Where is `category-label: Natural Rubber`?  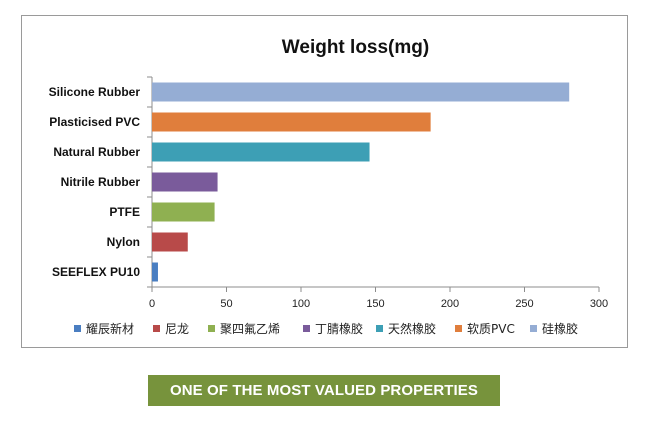
category-label: Natural Rubber is located at coordinates (96, 152).